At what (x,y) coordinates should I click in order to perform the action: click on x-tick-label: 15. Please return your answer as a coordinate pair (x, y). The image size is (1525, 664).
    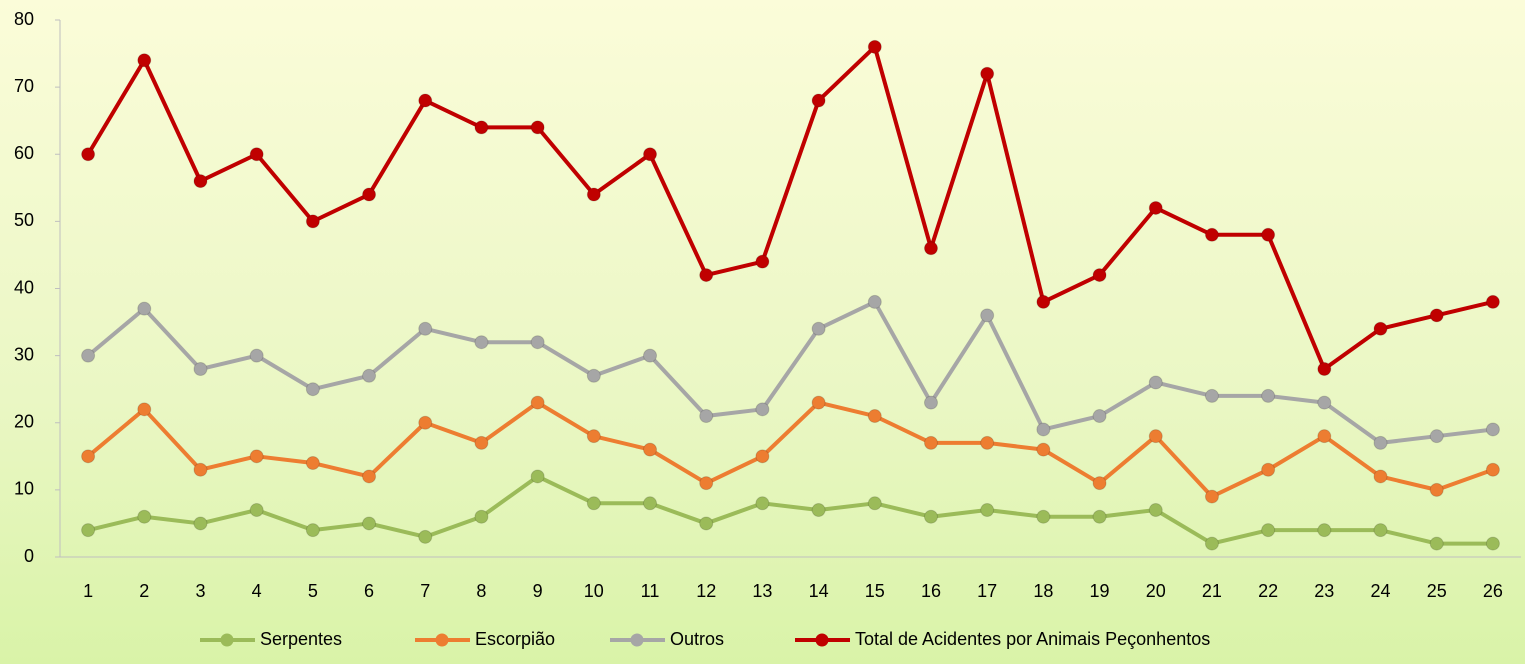
    Looking at the image, I should click on (875, 591).